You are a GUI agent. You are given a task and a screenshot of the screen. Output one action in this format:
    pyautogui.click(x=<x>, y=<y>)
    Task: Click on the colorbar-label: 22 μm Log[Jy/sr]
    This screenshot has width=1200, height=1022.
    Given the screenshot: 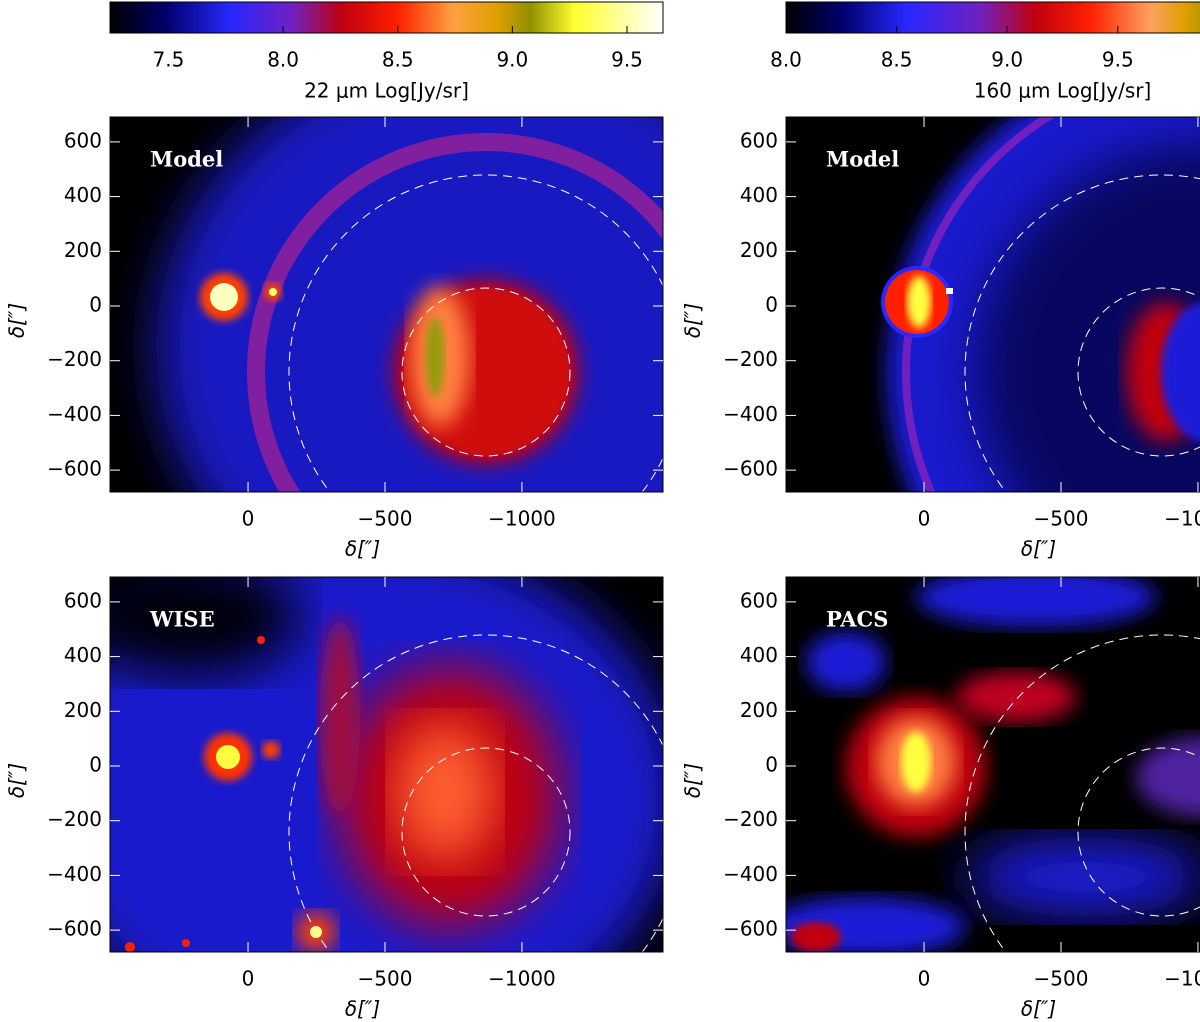 What is the action you would take?
    pyautogui.click(x=386, y=91)
    